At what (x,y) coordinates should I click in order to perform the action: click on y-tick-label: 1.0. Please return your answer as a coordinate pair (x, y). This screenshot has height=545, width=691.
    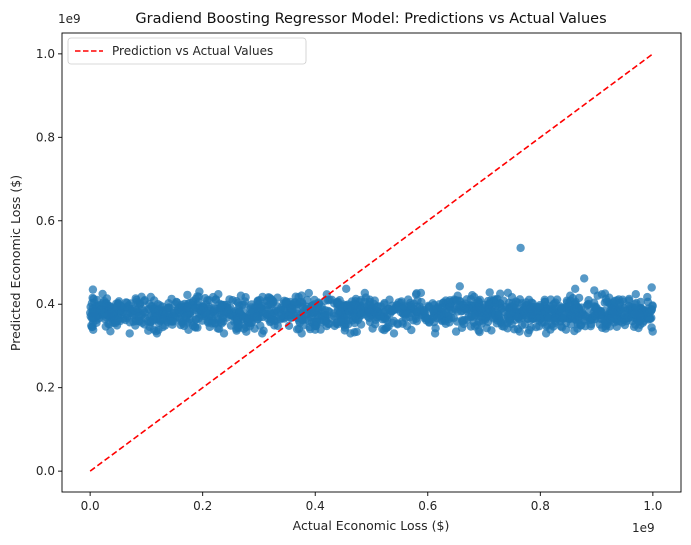
    Looking at the image, I should click on (45, 54).